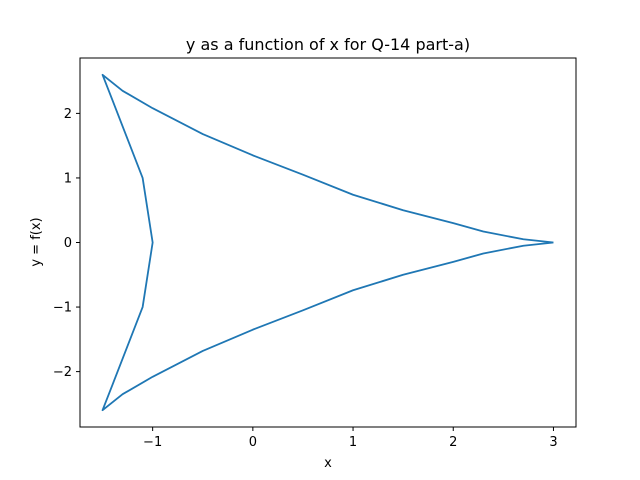 The width and height of the screenshot is (640, 480). I want to click on x-tick-label: 3, so click(553, 442).